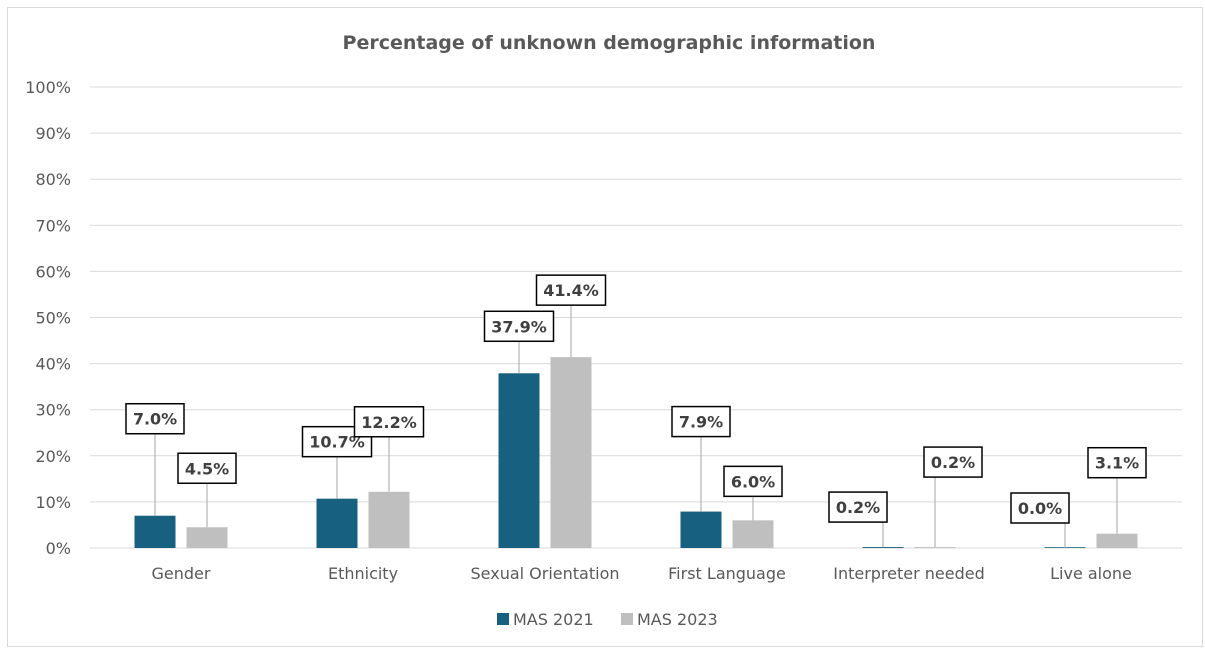 The image size is (1205, 651). I want to click on y-tick-label: 50%, so click(53, 318).